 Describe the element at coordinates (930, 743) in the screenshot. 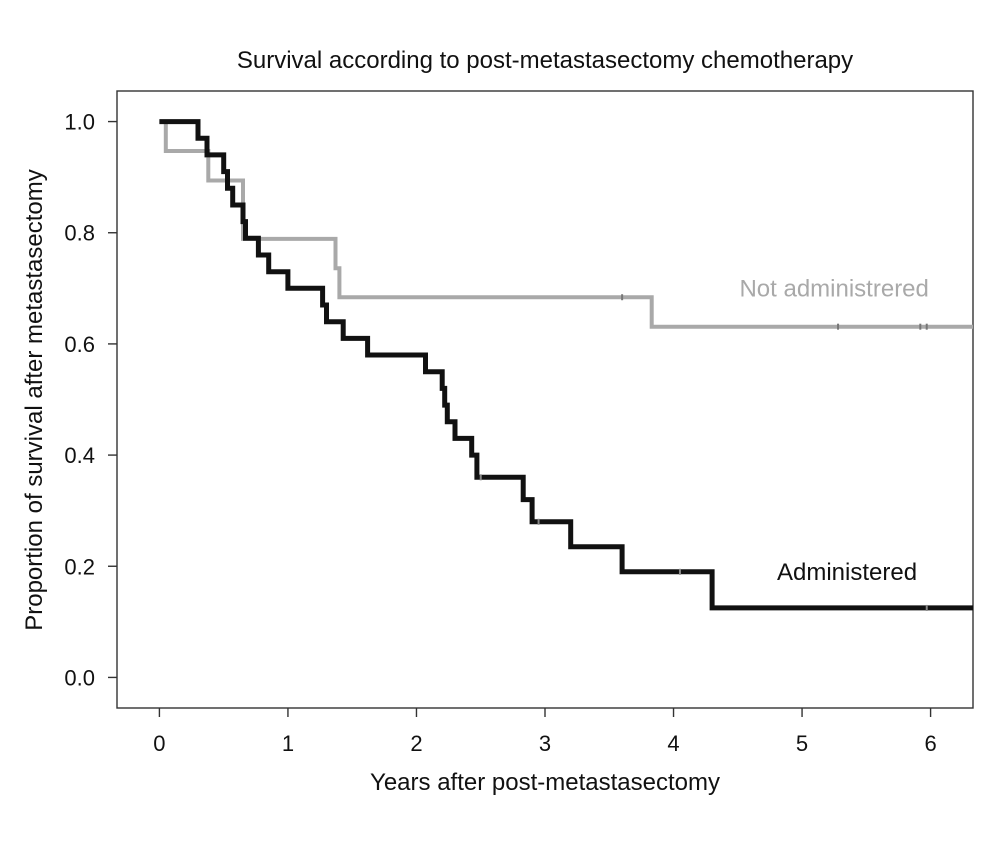

I see `x-tick-label: 6` at that location.